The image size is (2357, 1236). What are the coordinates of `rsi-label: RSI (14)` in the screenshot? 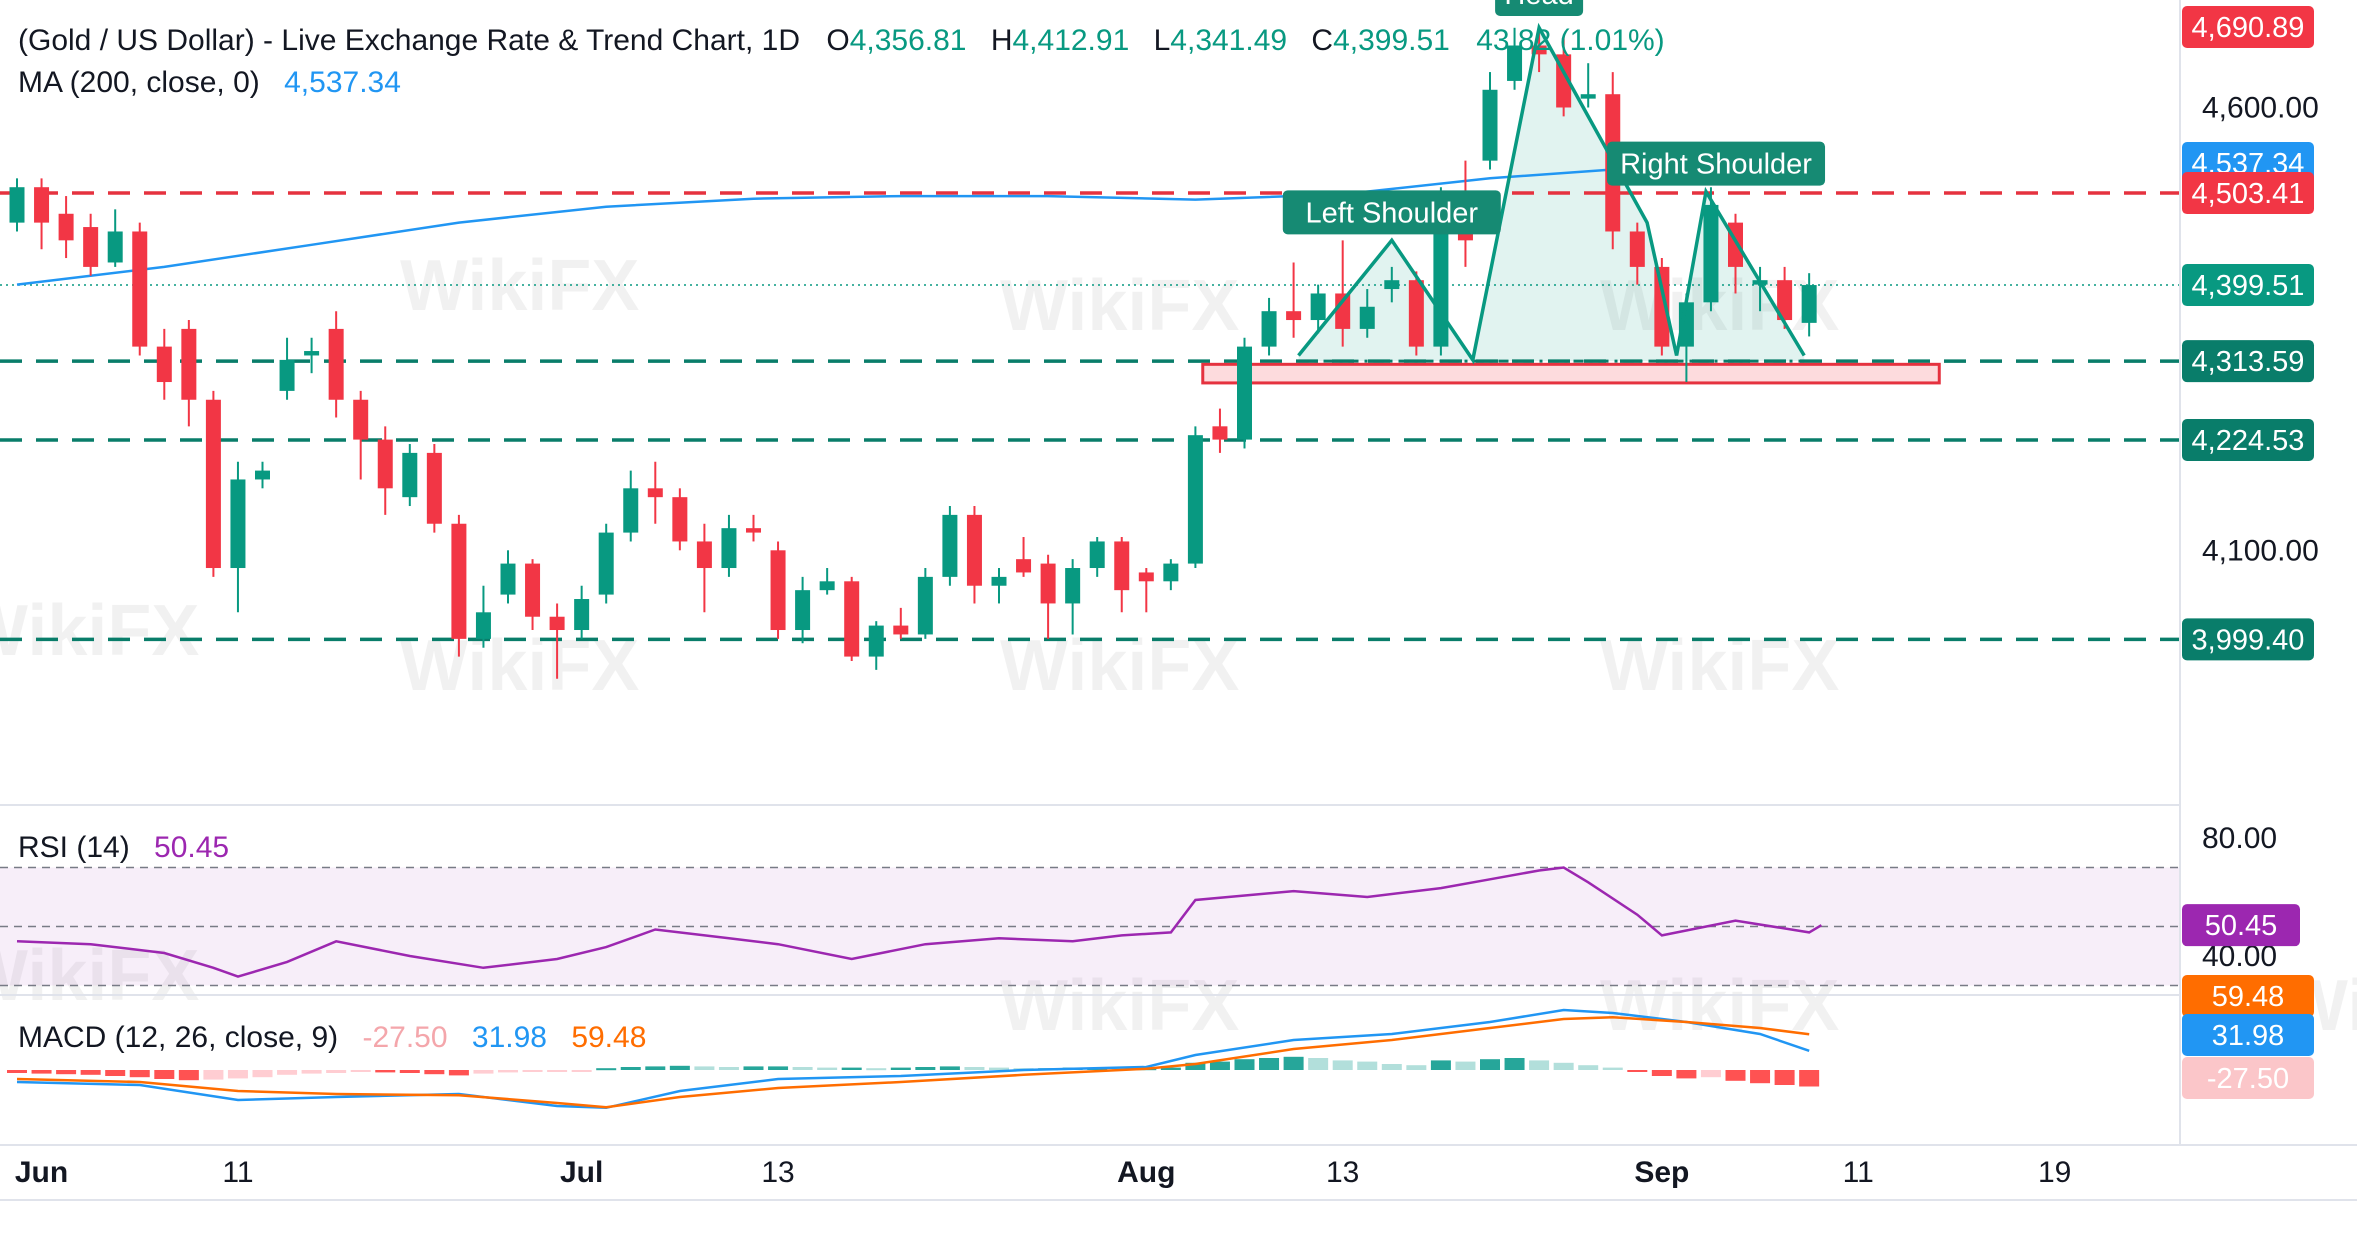 It's located at (74, 847).